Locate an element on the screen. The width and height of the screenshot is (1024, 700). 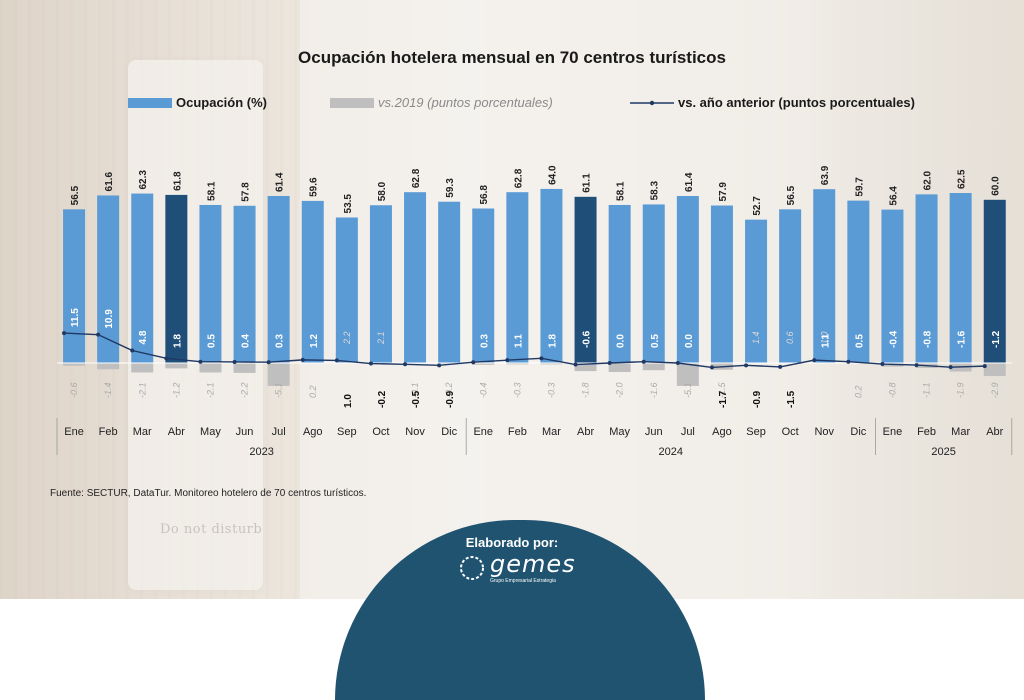
occupancy-label: 59.7 is located at coordinates (859, 187).